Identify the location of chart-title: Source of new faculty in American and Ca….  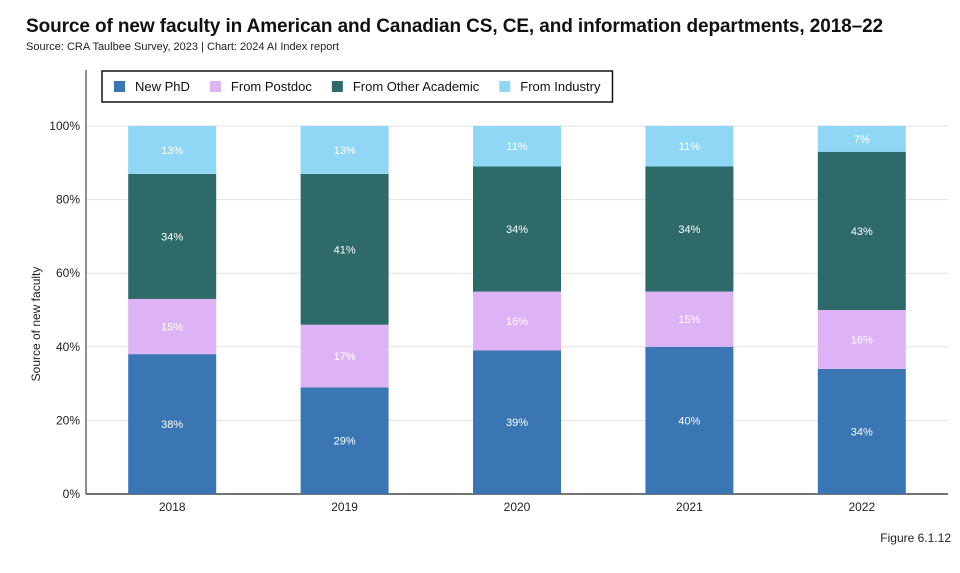
(455, 26).